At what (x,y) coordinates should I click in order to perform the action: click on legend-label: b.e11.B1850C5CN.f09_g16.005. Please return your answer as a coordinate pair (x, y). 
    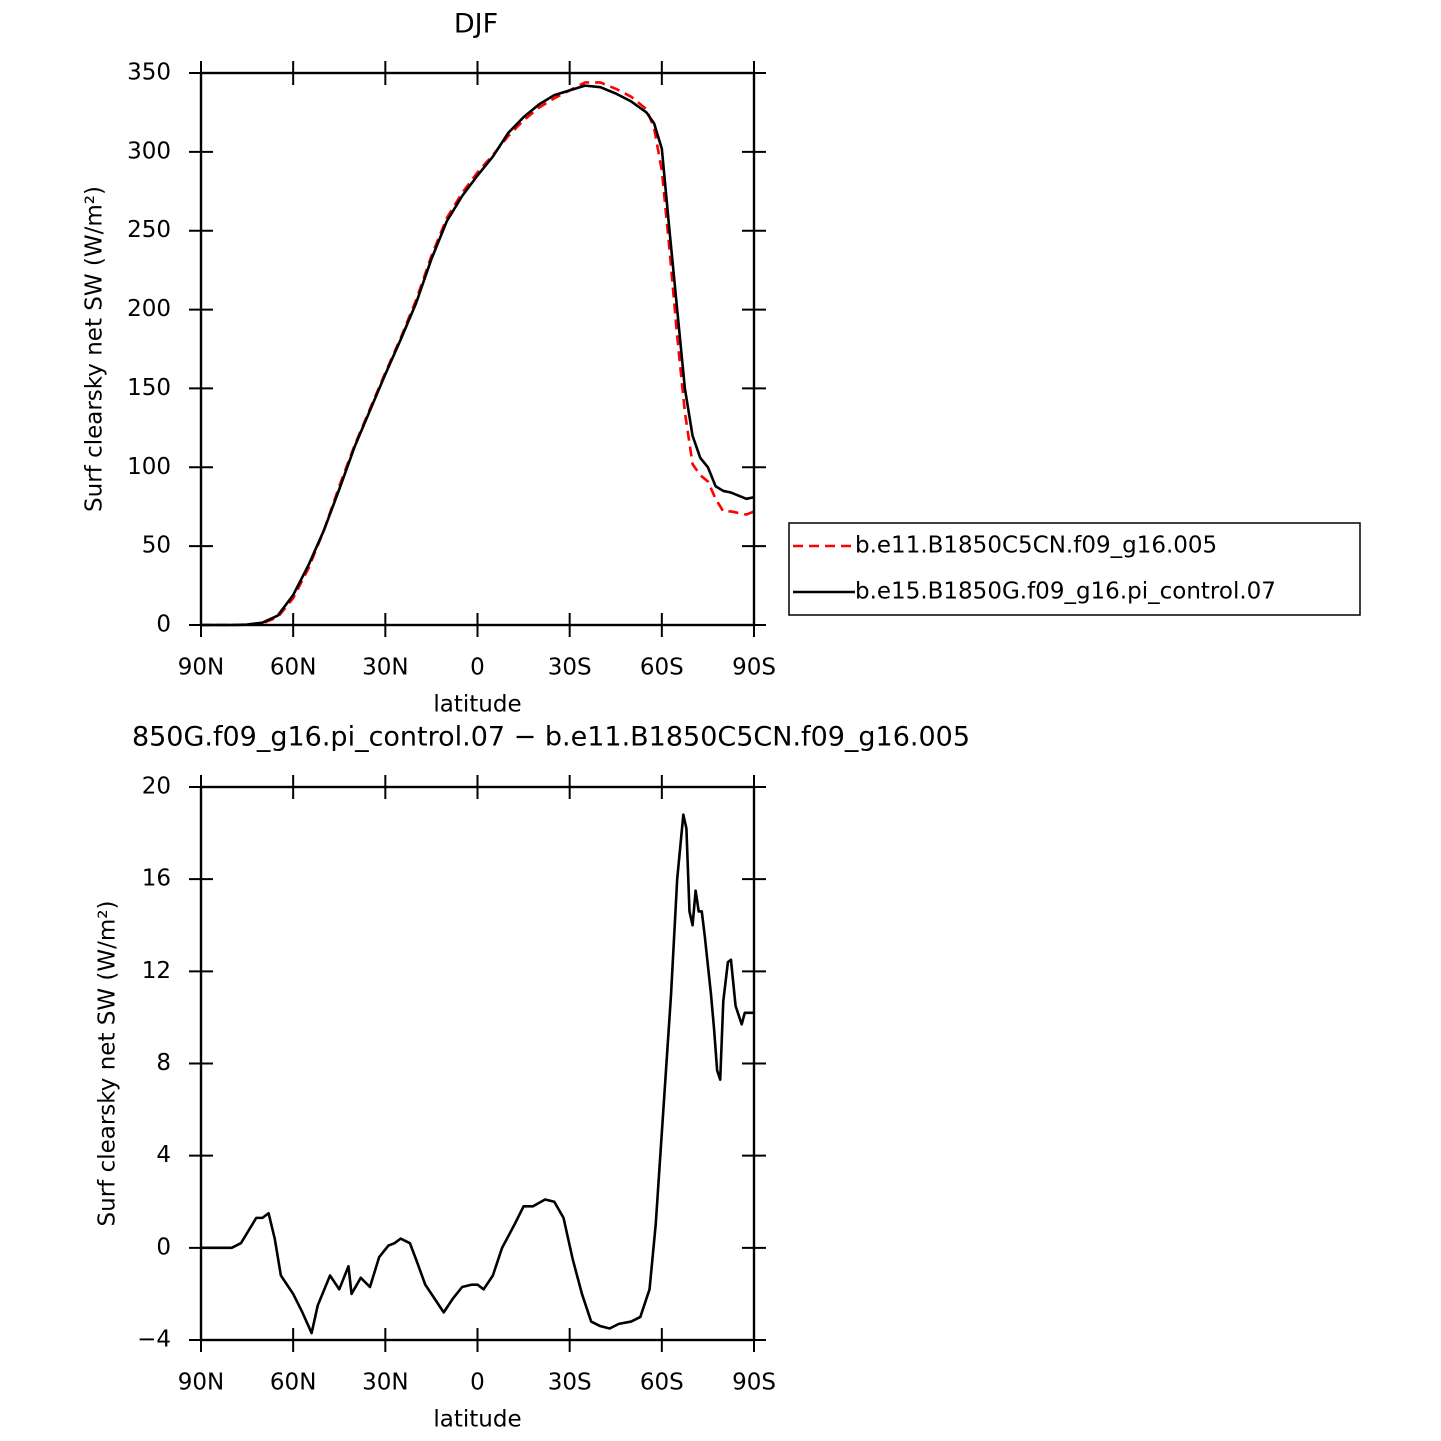
    Looking at the image, I should click on (1036, 546).